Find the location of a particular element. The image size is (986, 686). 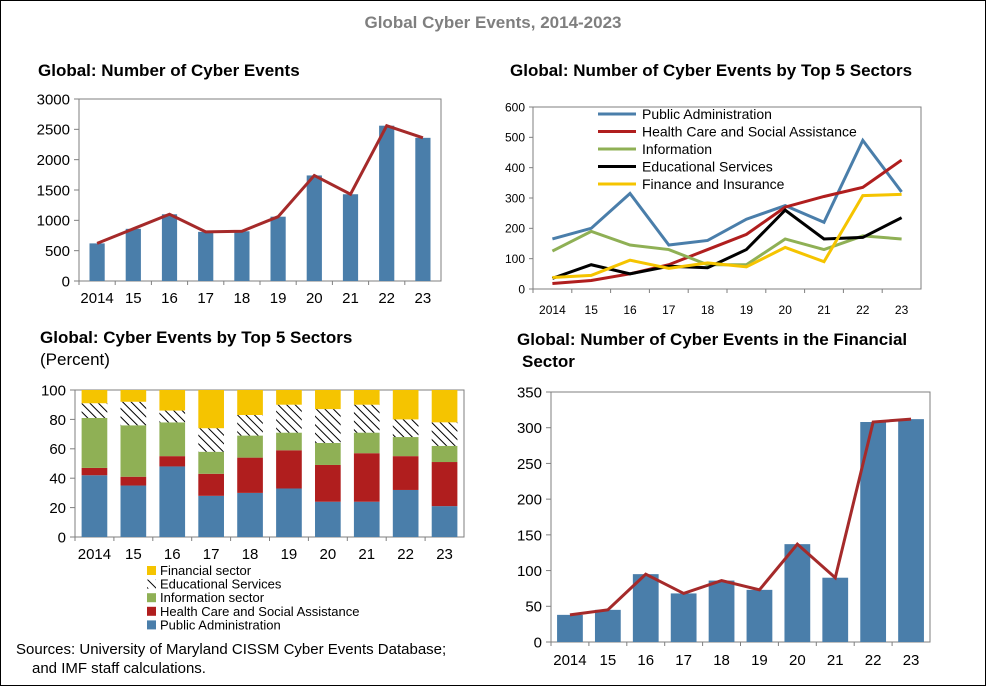

c1-xtick-label: 16 is located at coordinates (169, 298).